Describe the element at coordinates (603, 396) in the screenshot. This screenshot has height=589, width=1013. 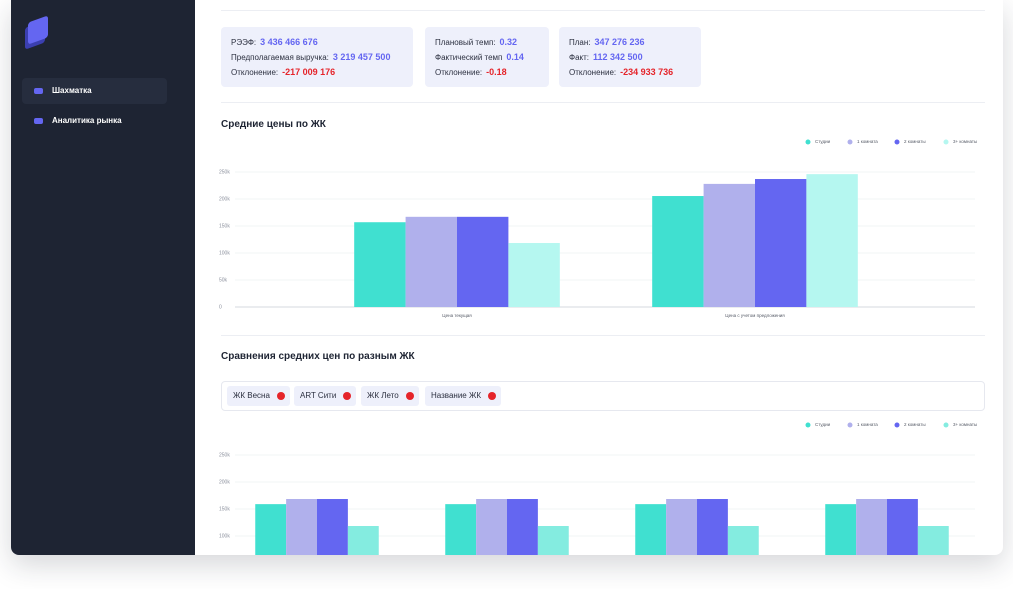
I see `filter-box: ЖК Весна ART Сити ЖК Лето Название ЖК` at that location.